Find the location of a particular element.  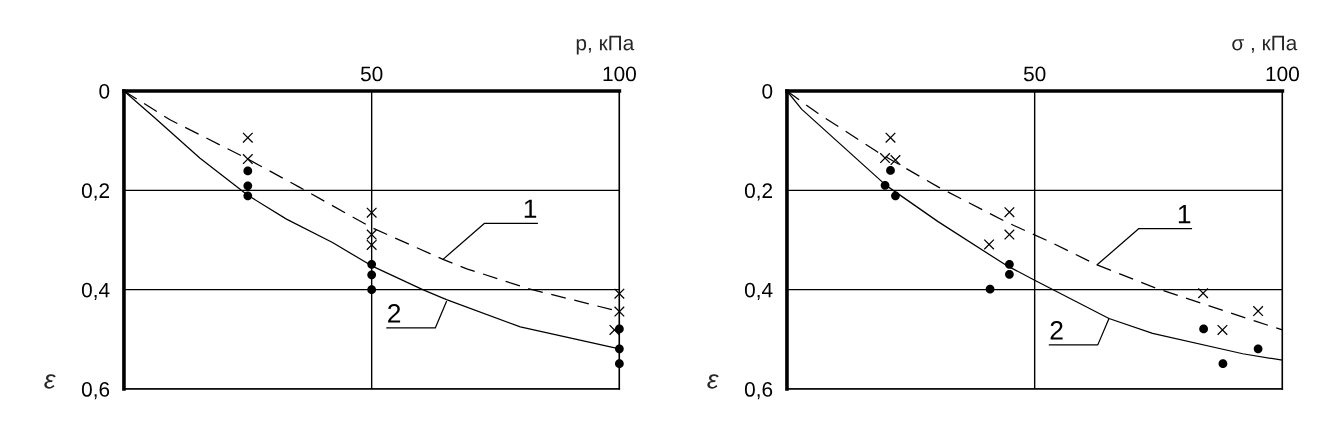

x-axis-title: p, кПа is located at coordinates (605, 45).